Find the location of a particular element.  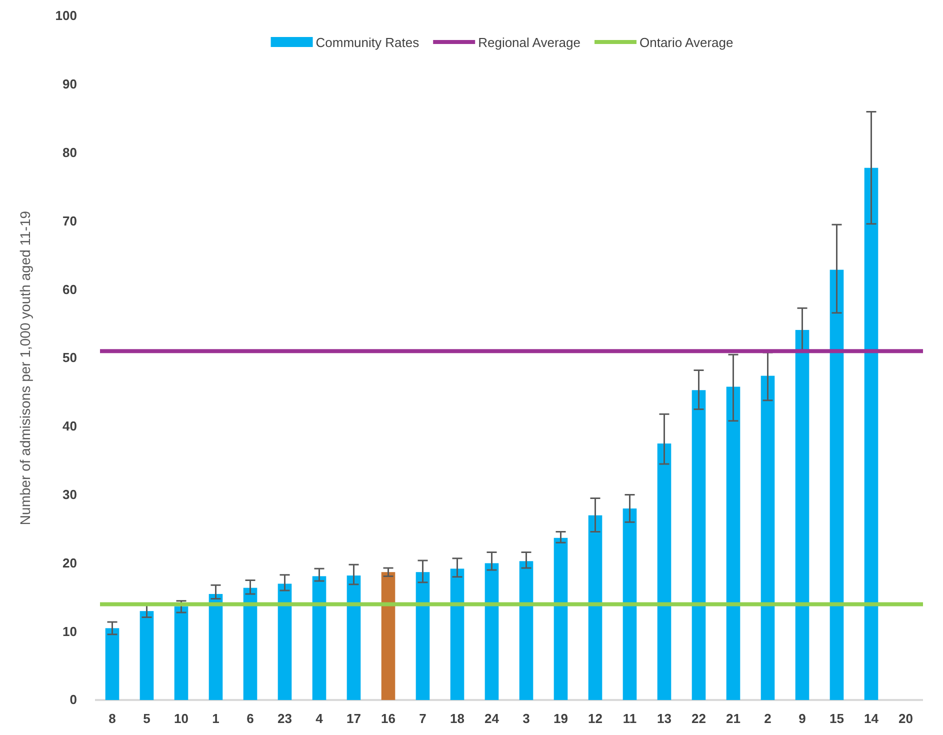

x-tick-label: 22 is located at coordinates (699, 718).